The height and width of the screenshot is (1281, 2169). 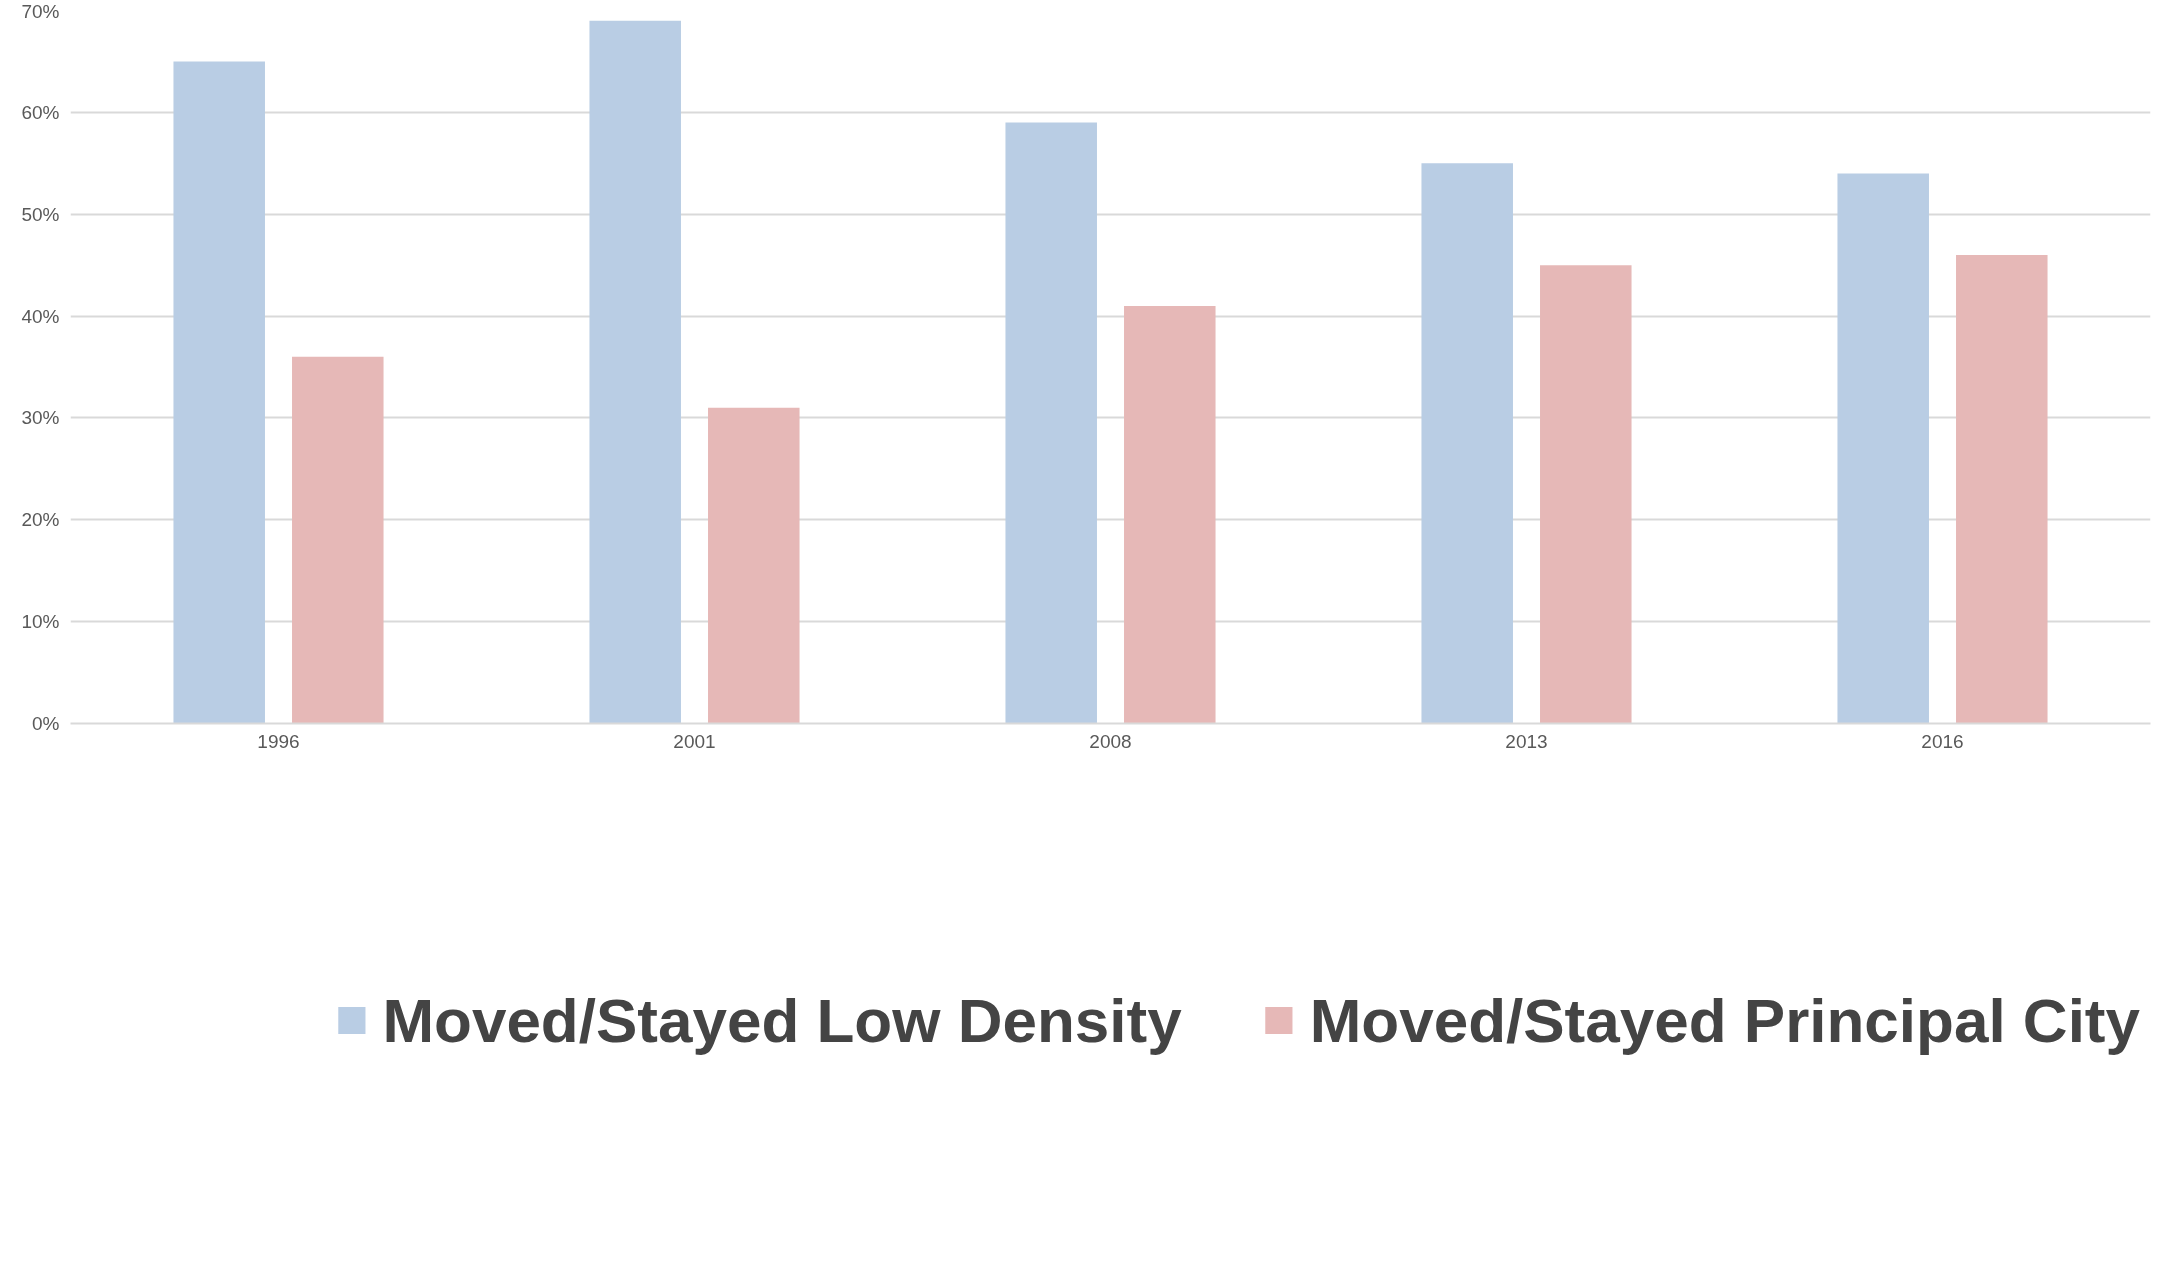 I want to click on x-tick-label: 2001, so click(x=694, y=741).